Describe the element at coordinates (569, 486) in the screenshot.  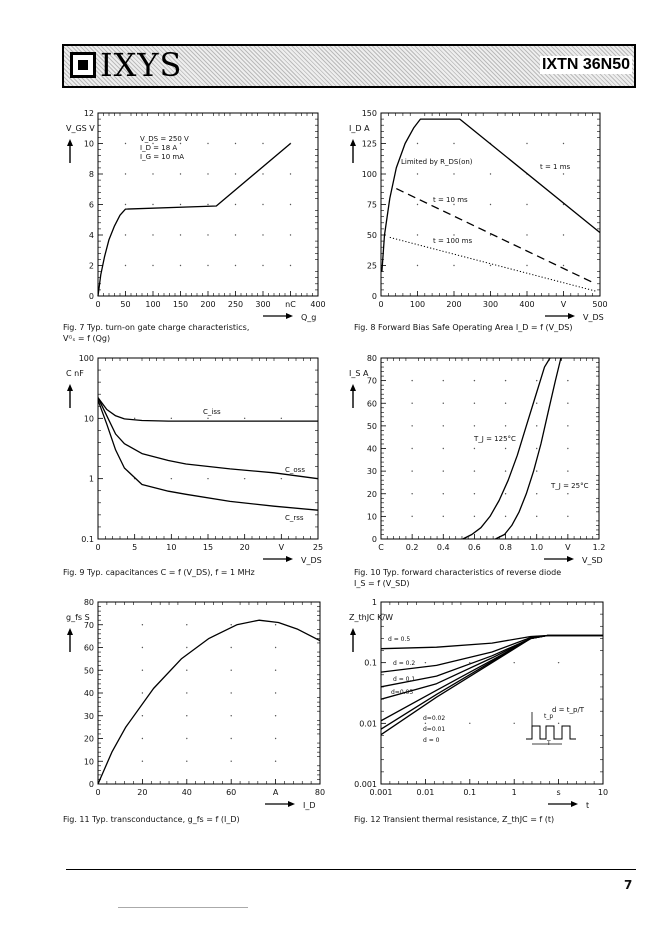
I see `annotation-25c: T_J = 25°C` at that location.